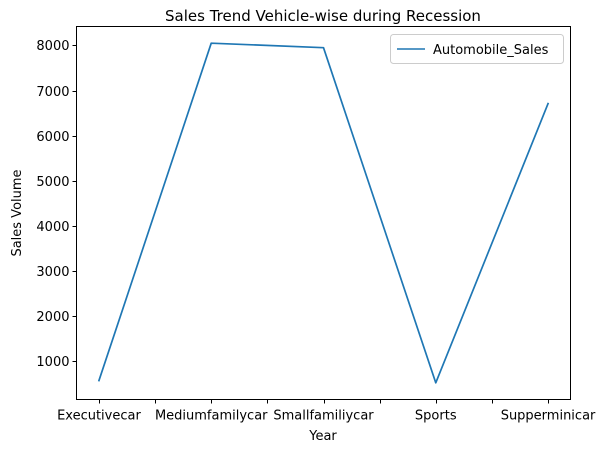 This screenshot has height=453, width=608. What do you see at coordinates (322, 436) in the screenshot?
I see `x-axis-title: Year` at bounding box center [322, 436].